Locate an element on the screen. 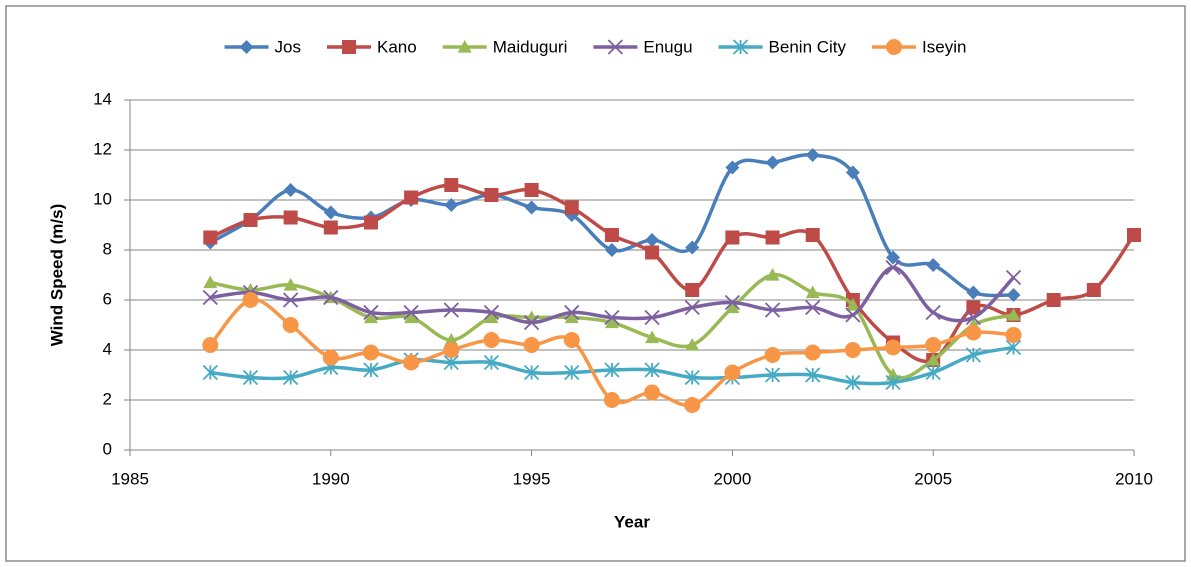  legend: Jos Kano Maiduguri Enugu Benin City Iseyin is located at coordinates (595, 46).